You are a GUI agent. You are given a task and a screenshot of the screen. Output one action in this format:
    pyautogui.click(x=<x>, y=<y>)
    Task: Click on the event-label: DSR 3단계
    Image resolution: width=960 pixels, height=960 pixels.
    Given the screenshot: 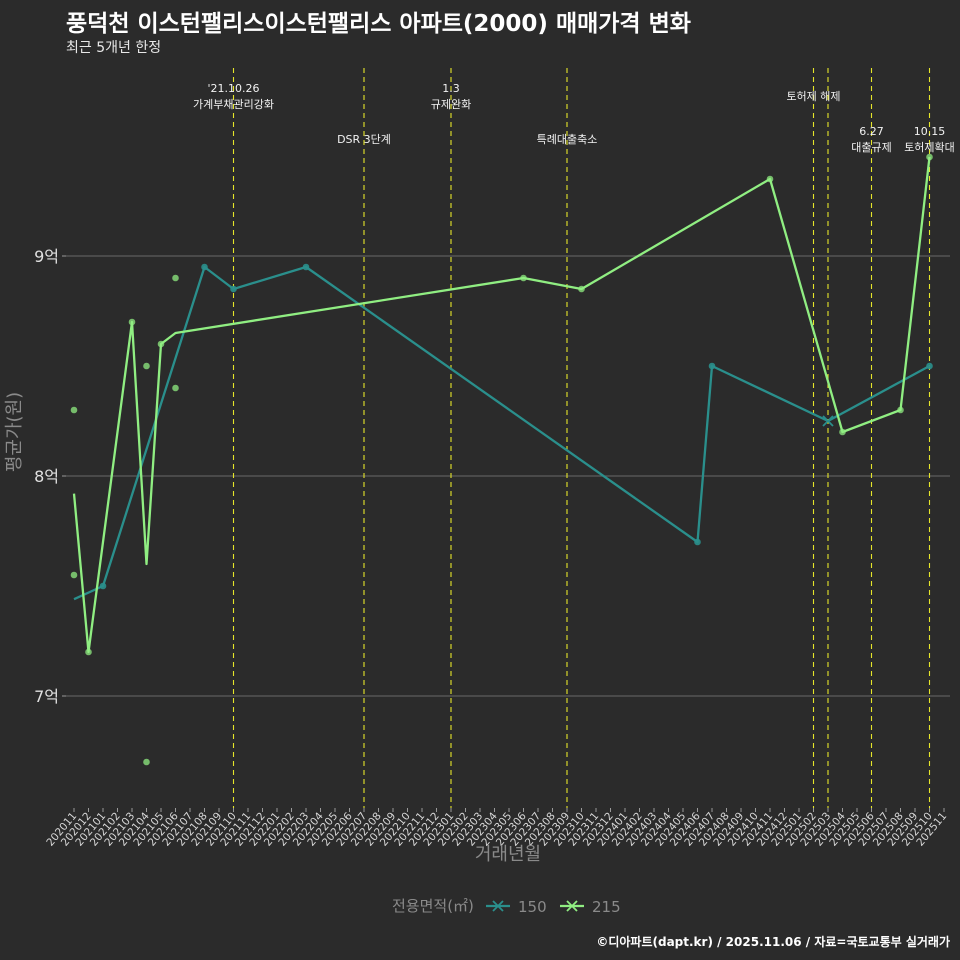 What is the action you would take?
    pyautogui.click(x=364, y=139)
    